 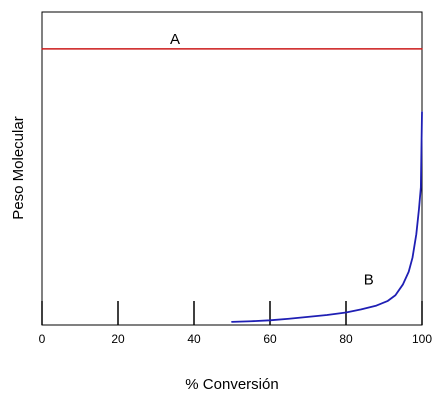 I want to click on x-tick-label-40: 40, so click(x=194, y=339).